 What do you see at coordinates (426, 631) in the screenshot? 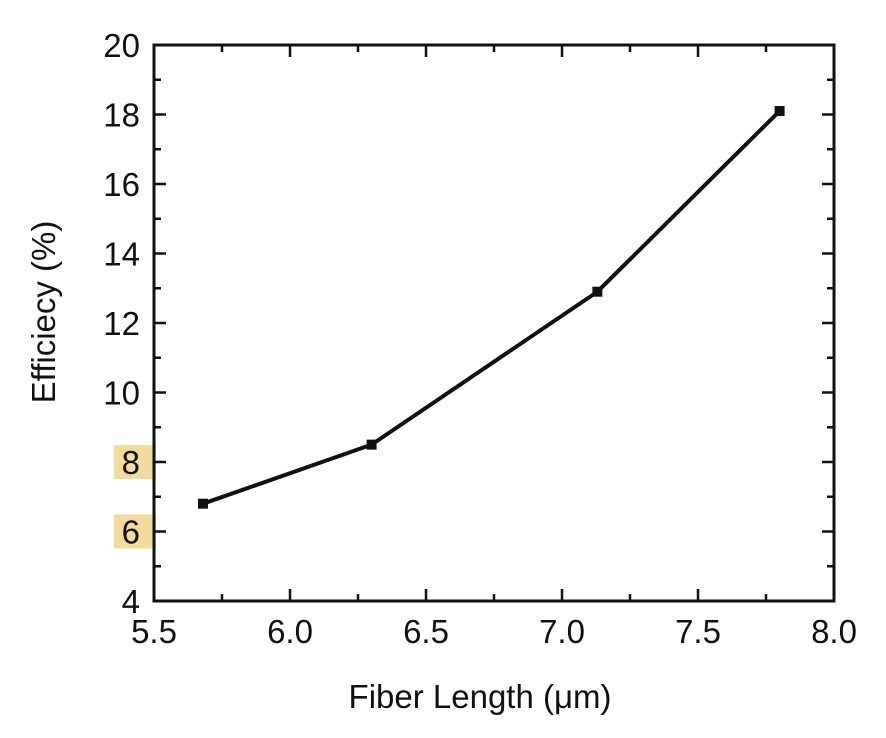
I see `x-tick-label: 6.5` at bounding box center [426, 631].